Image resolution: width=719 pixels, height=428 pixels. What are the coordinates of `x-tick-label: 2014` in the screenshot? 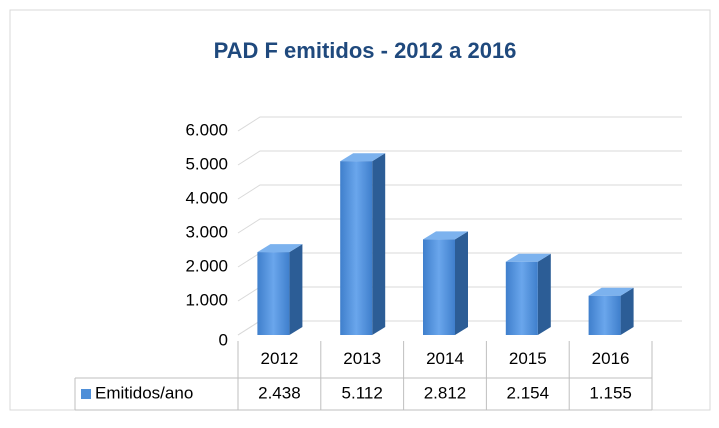 It's located at (445, 358).